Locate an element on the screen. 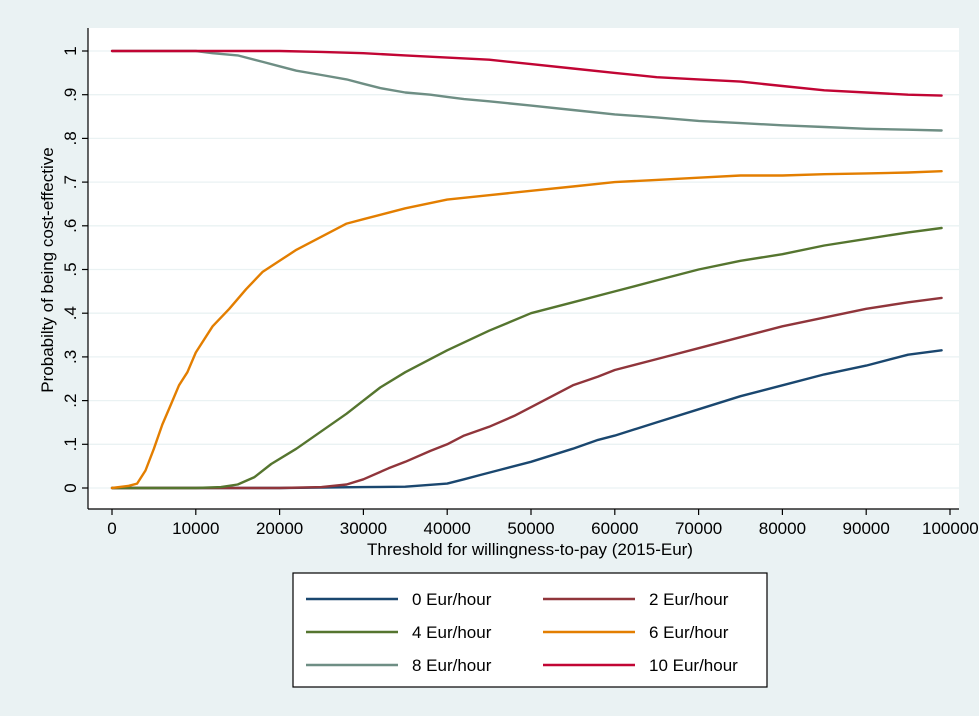  y-tick-label: .8 is located at coordinates (70, 138).